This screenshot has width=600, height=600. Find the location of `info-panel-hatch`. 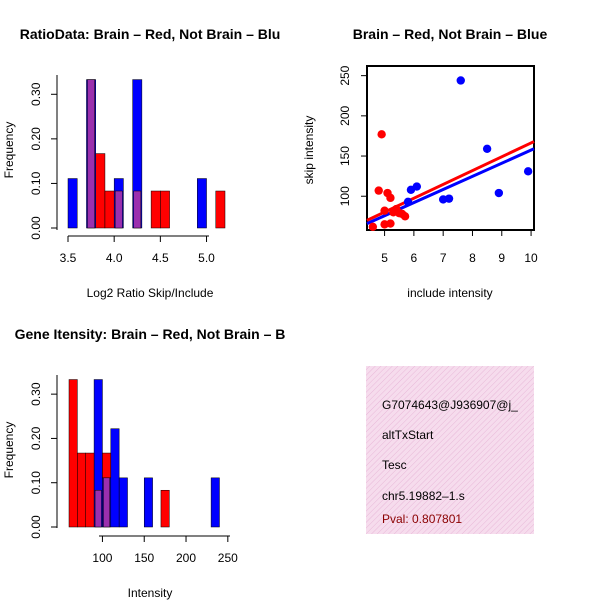

info-panel-hatch is located at coordinates (450, 450).